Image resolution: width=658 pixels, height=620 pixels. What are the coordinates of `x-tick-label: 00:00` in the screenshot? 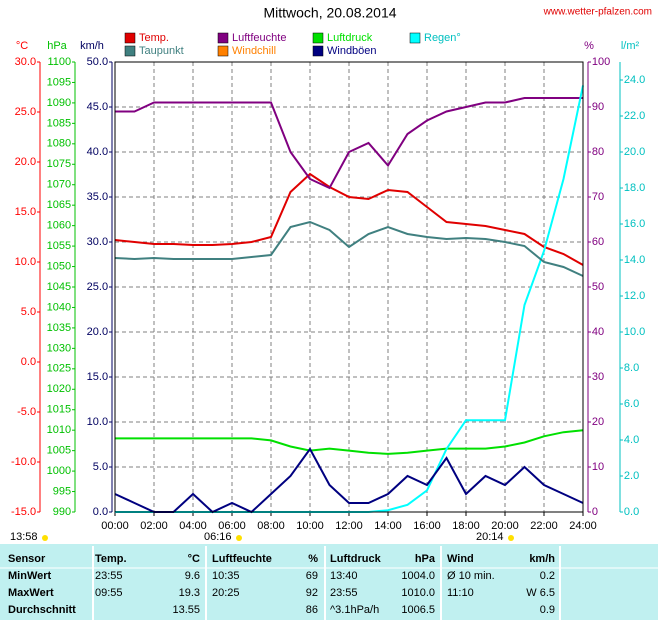 It's located at (115, 526).